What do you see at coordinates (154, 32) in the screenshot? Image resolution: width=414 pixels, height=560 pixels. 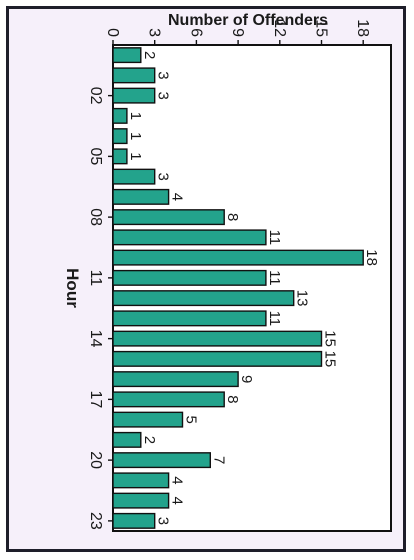 I see `y-tick-label-3: 3` at bounding box center [154, 32].